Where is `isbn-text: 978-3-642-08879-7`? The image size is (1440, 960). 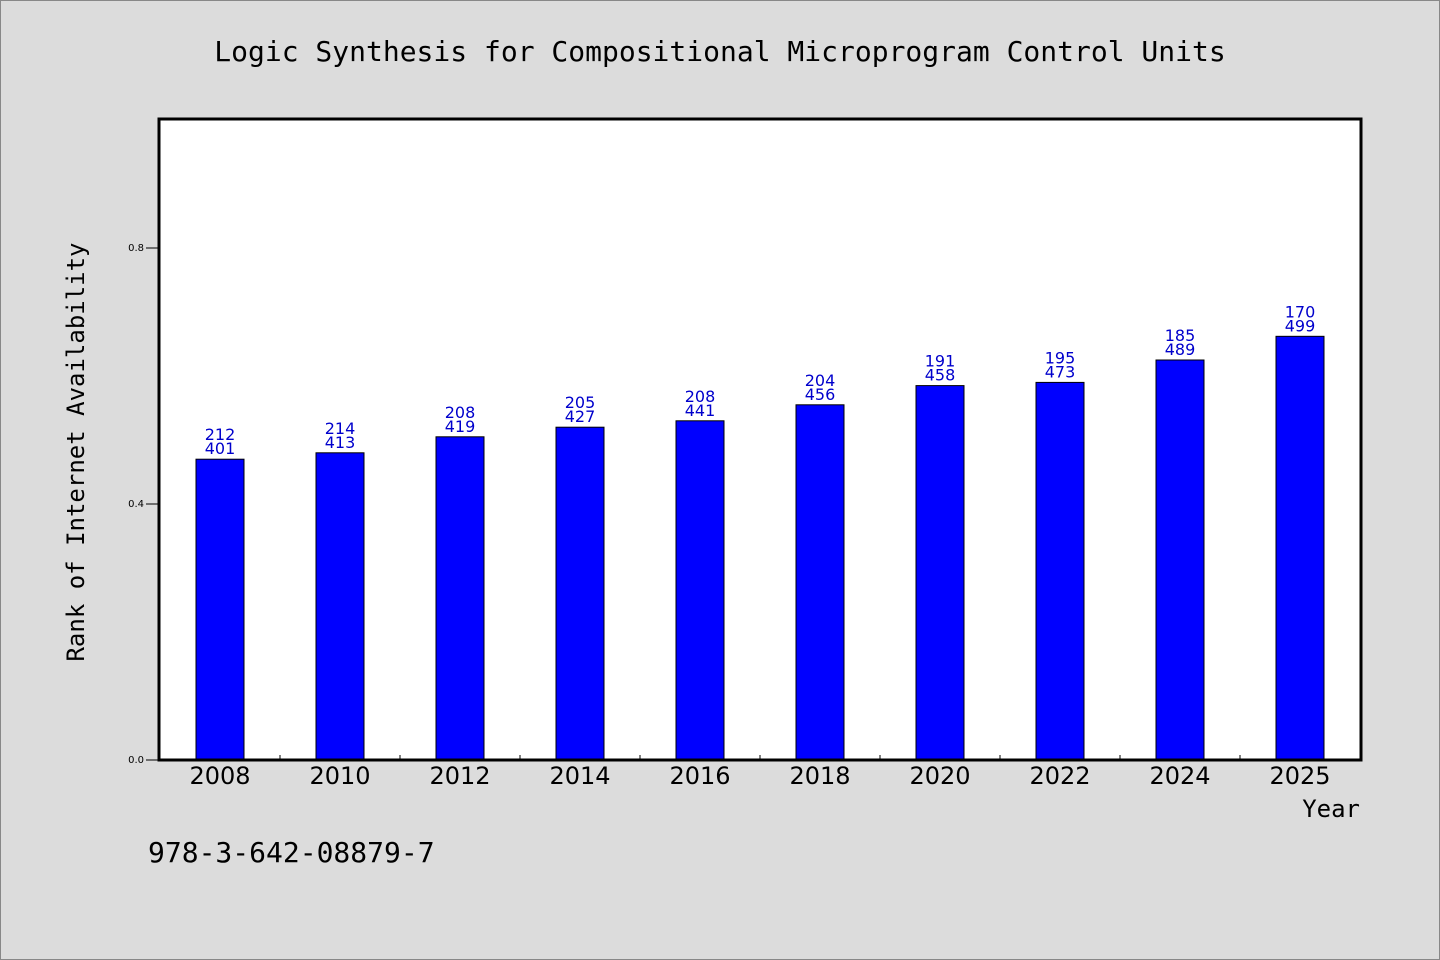 isbn-text: 978-3-642-08879-7 is located at coordinates (291, 852).